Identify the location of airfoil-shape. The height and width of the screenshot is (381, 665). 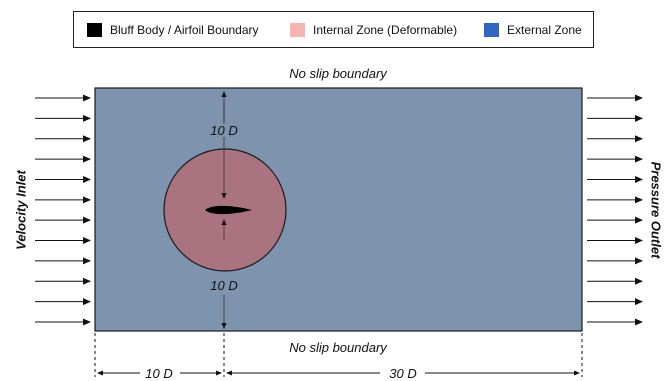
(228, 210).